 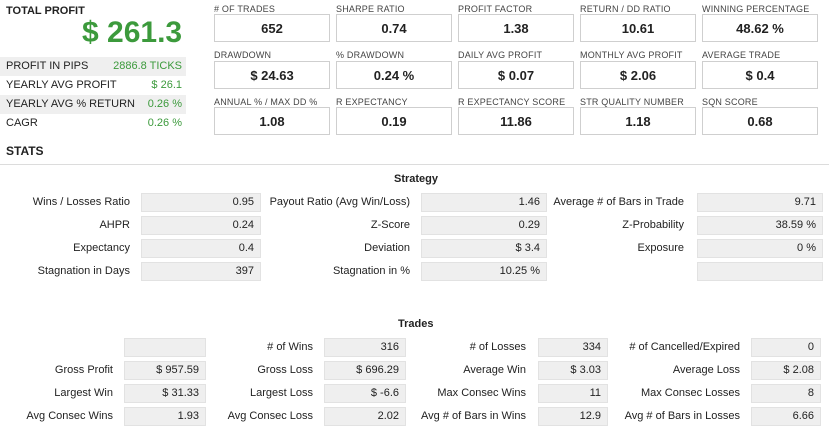 What do you see at coordinates (573, 347) in the screenshot?
I see `trades-stat-value: 334` at bounding box center [573, 347].